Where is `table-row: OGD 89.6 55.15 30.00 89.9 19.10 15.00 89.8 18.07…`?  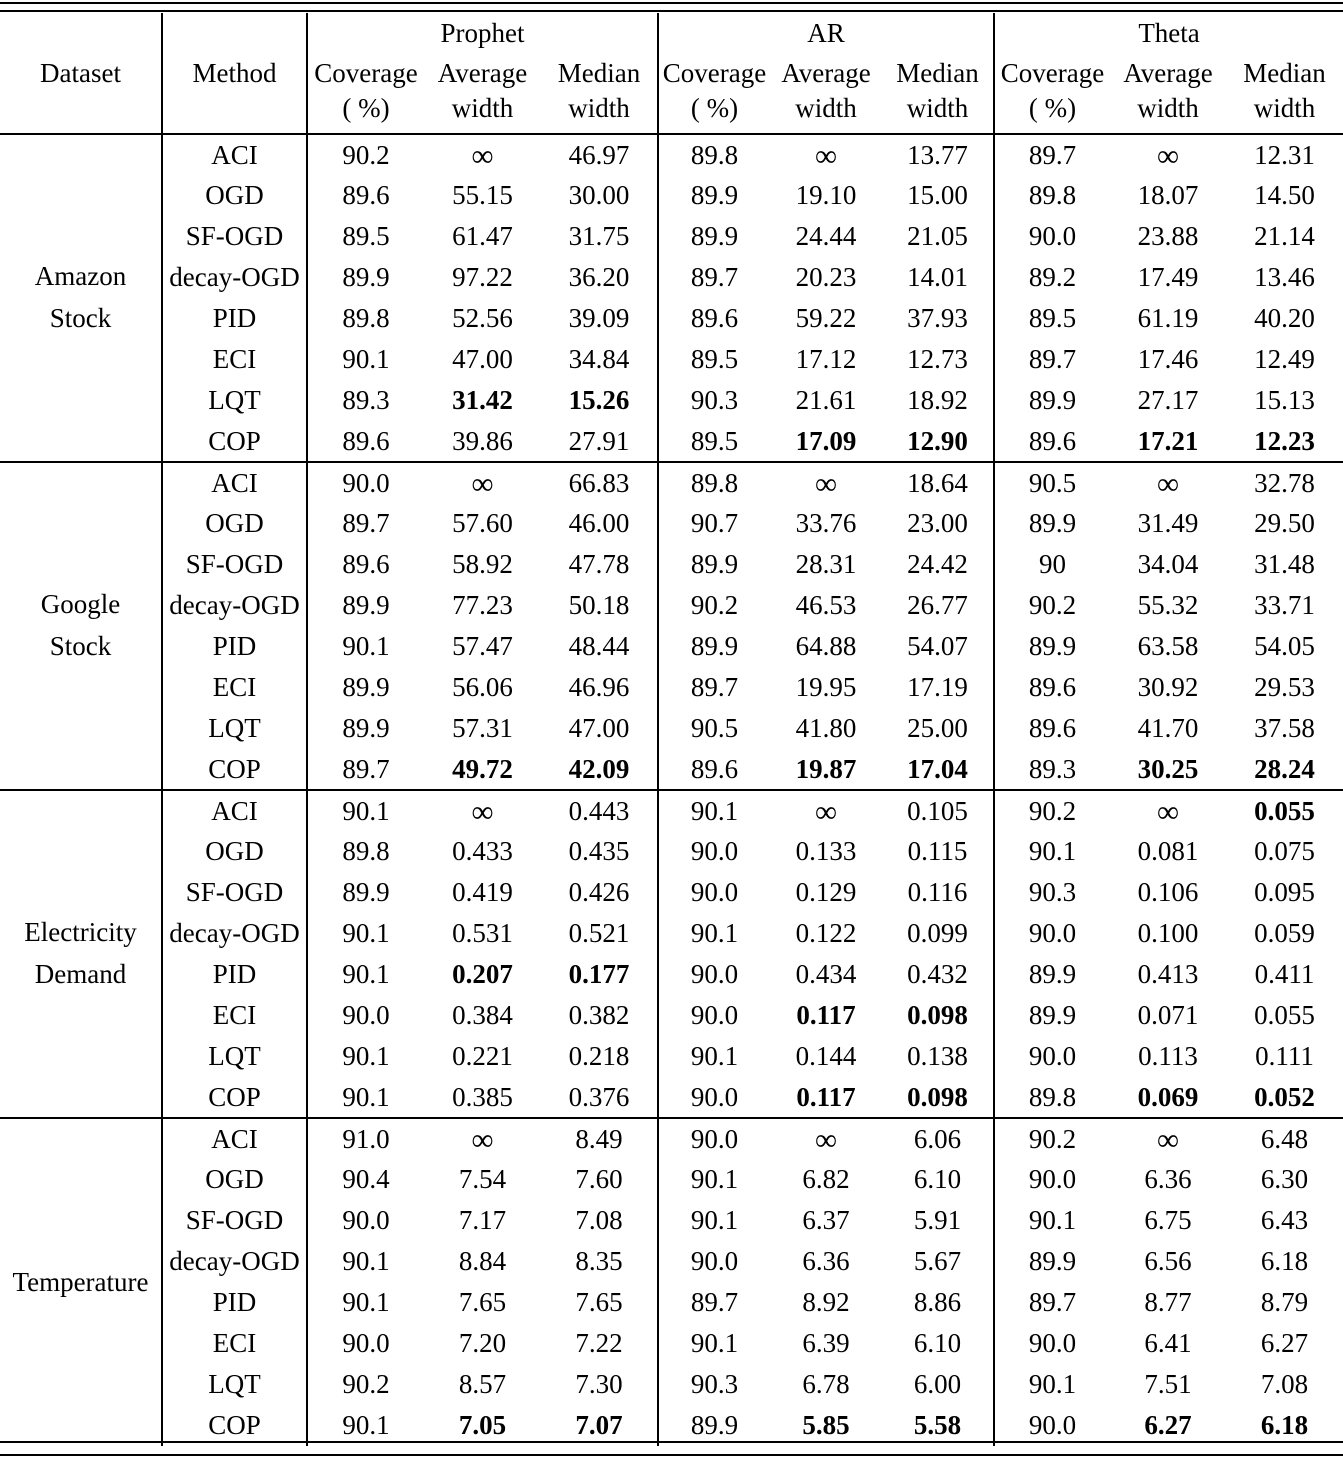 table-row: OGD 89.6 55.15 30.00 89.9 19.10 15.00 89.8 18.07… is located at coordinates (671, 195).